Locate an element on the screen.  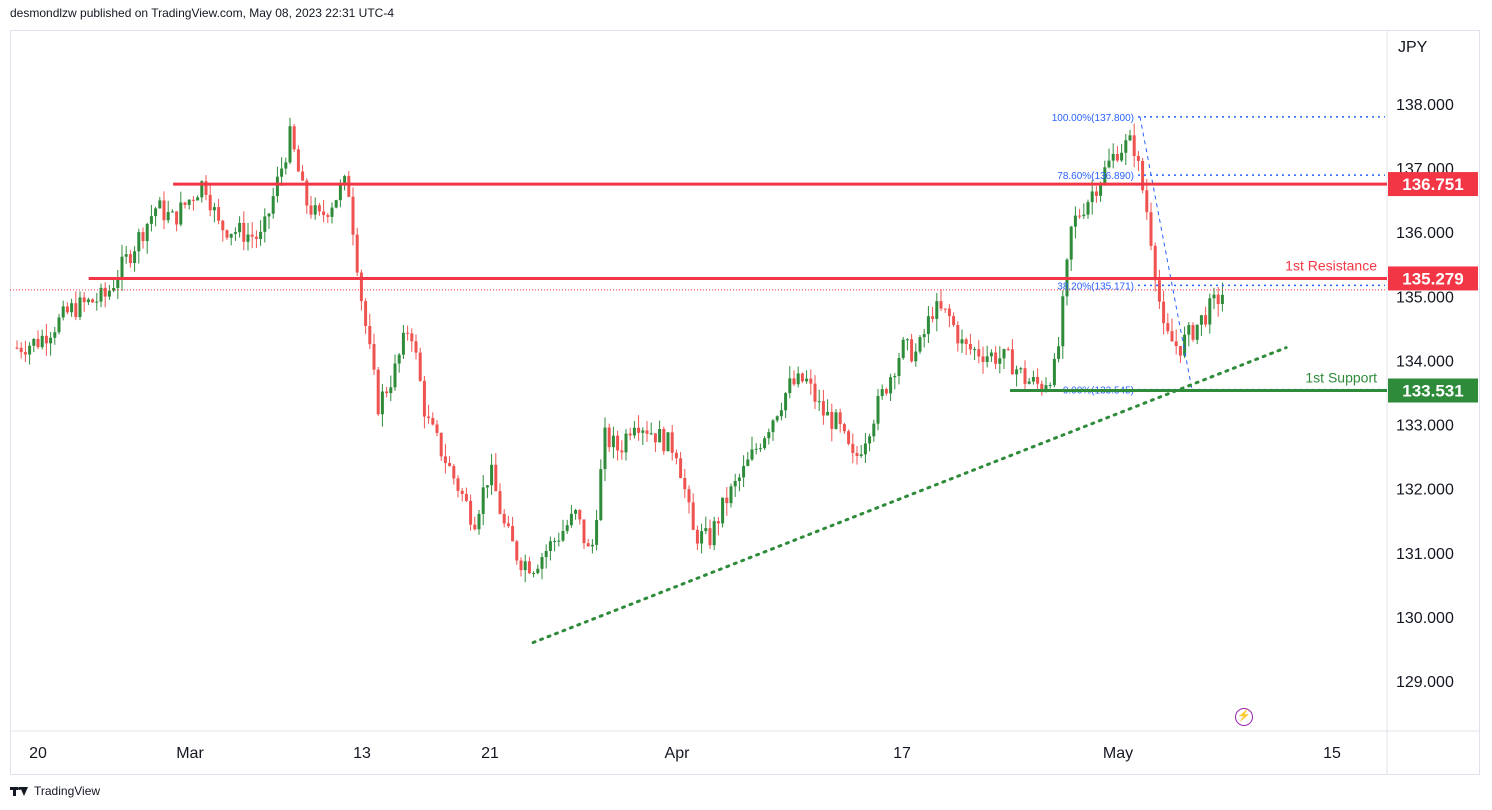
resistance-2-price-label: 136.751 is located at coordinates (1432, 184).